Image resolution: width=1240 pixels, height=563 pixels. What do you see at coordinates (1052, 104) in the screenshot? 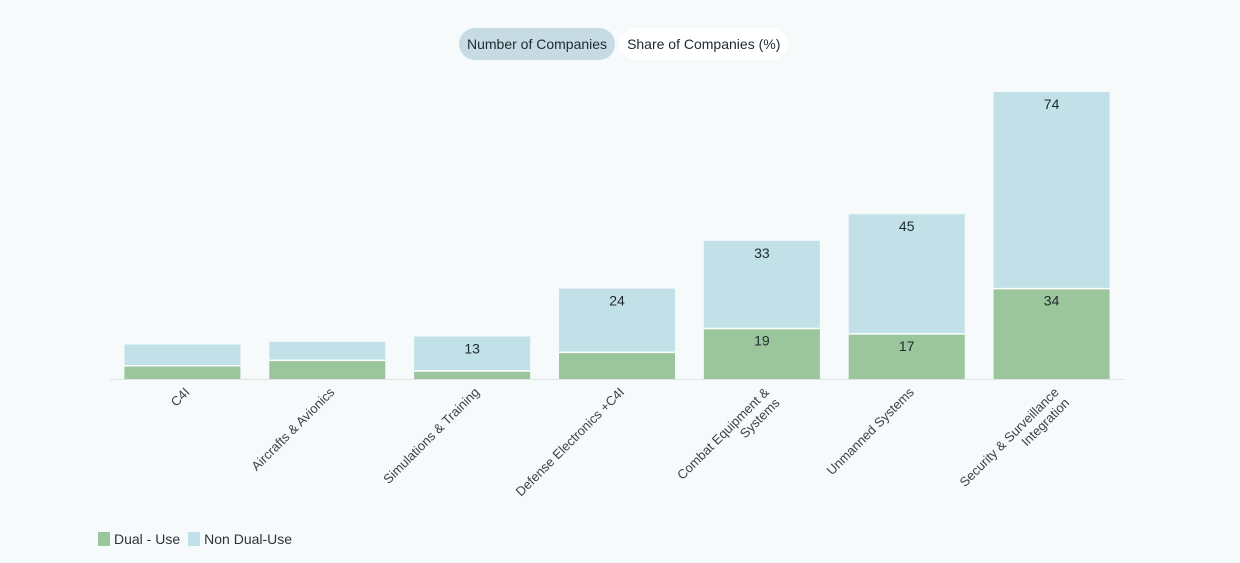
I see `data-label-non-dual-use-security-surveillance-integration: 74` at bounding box center [1052, 104].